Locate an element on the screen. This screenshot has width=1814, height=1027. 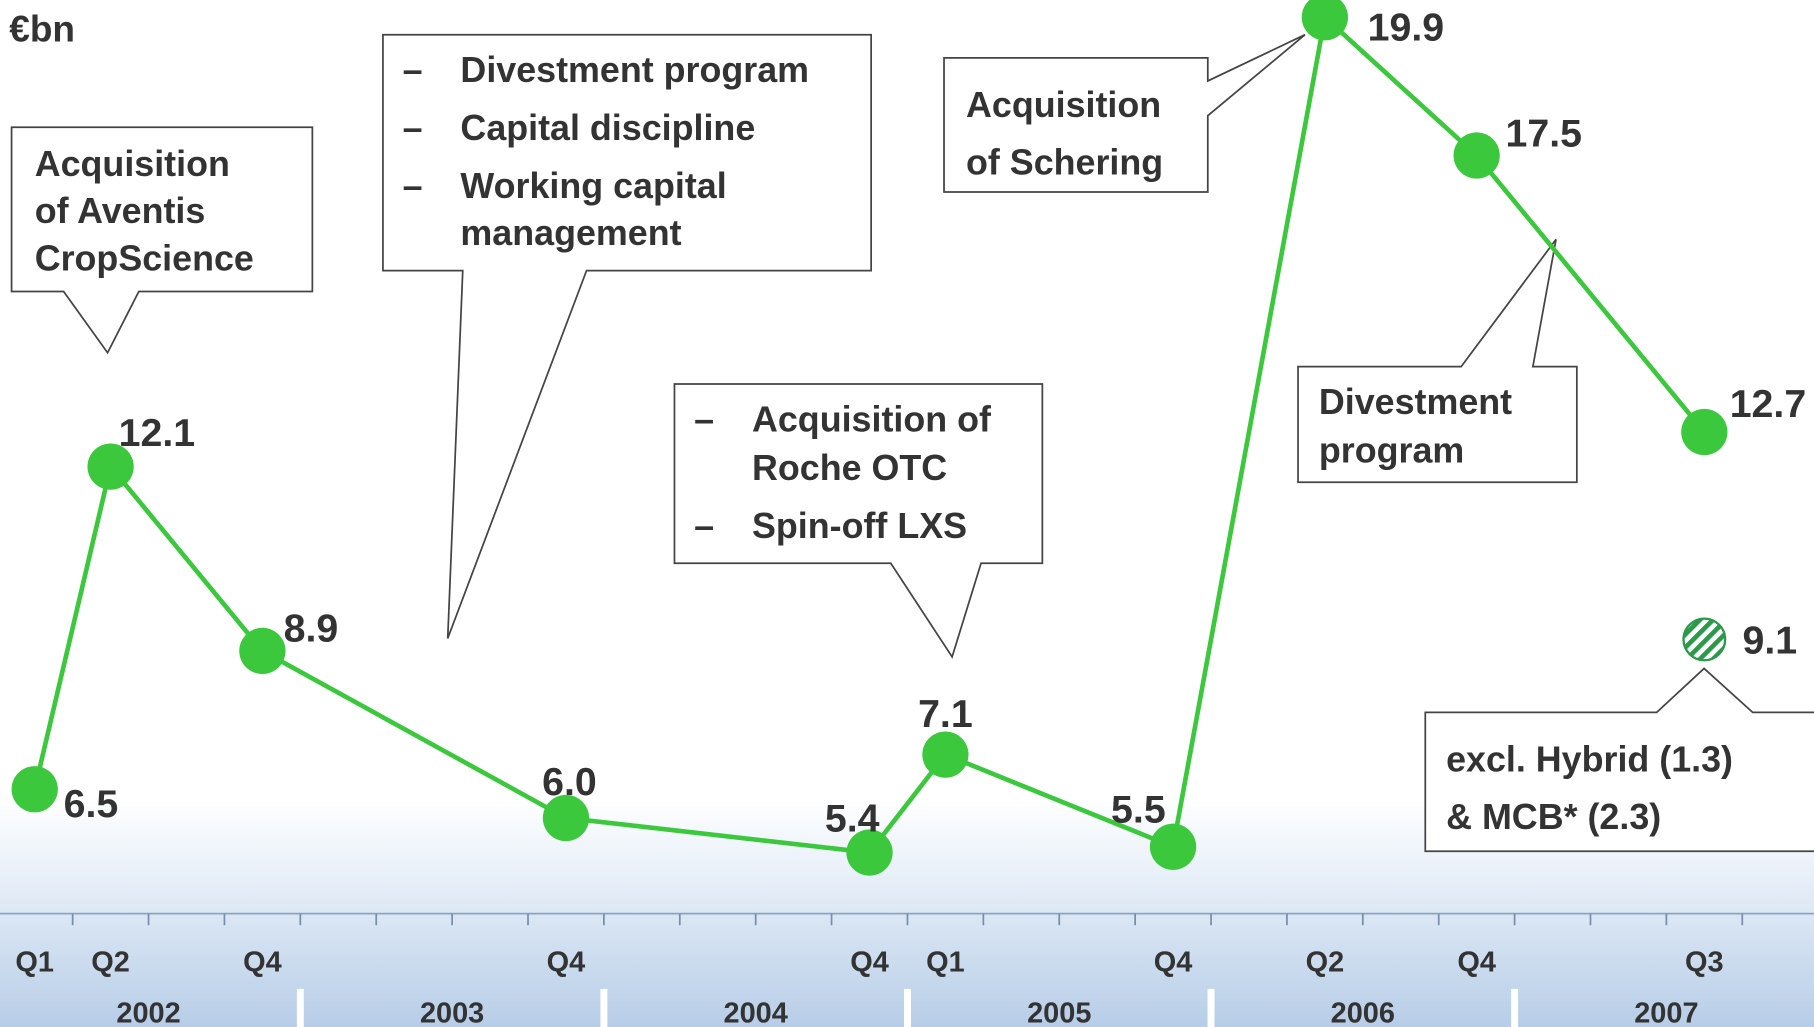
chart-title: €bn is located at coordinates (42, 29).